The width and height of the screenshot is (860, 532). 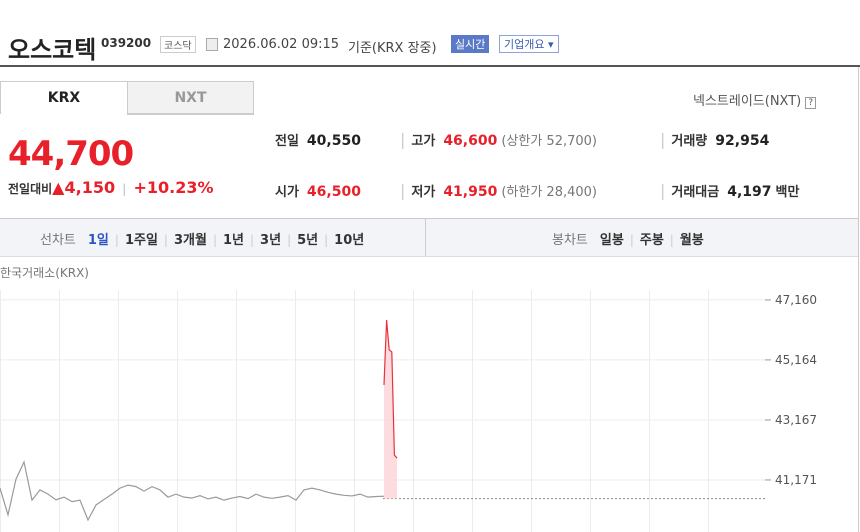 I want to click on area, so click(x=390, y=409).